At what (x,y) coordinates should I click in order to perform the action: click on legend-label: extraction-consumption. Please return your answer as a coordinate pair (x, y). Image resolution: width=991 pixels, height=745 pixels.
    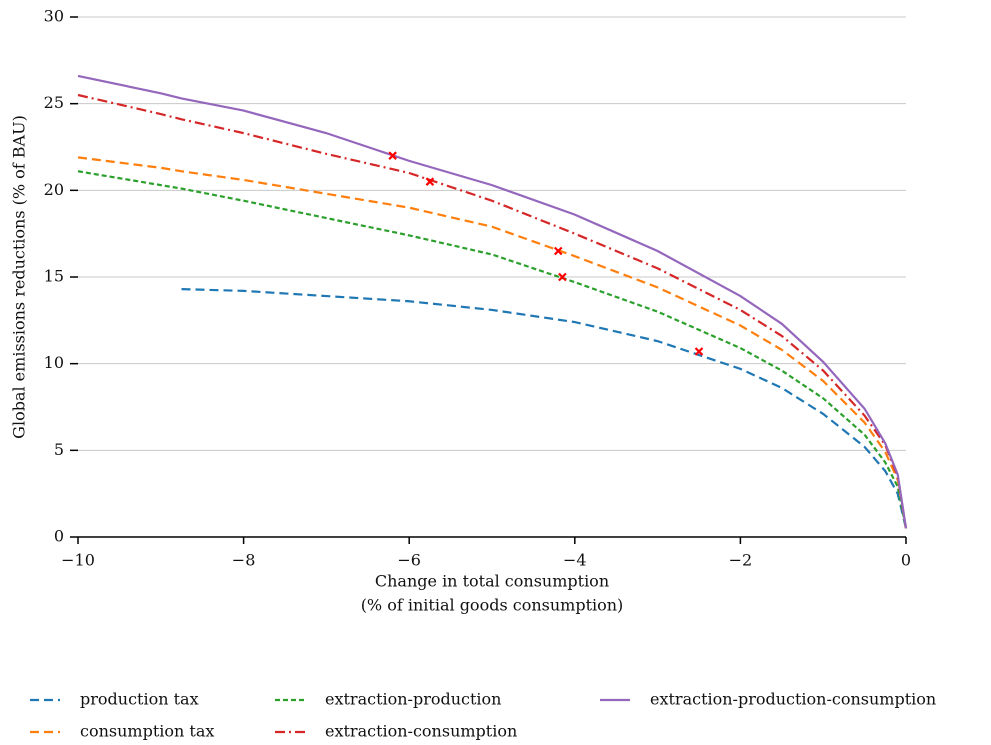
    Looking at the image, I should click on (421, 731).